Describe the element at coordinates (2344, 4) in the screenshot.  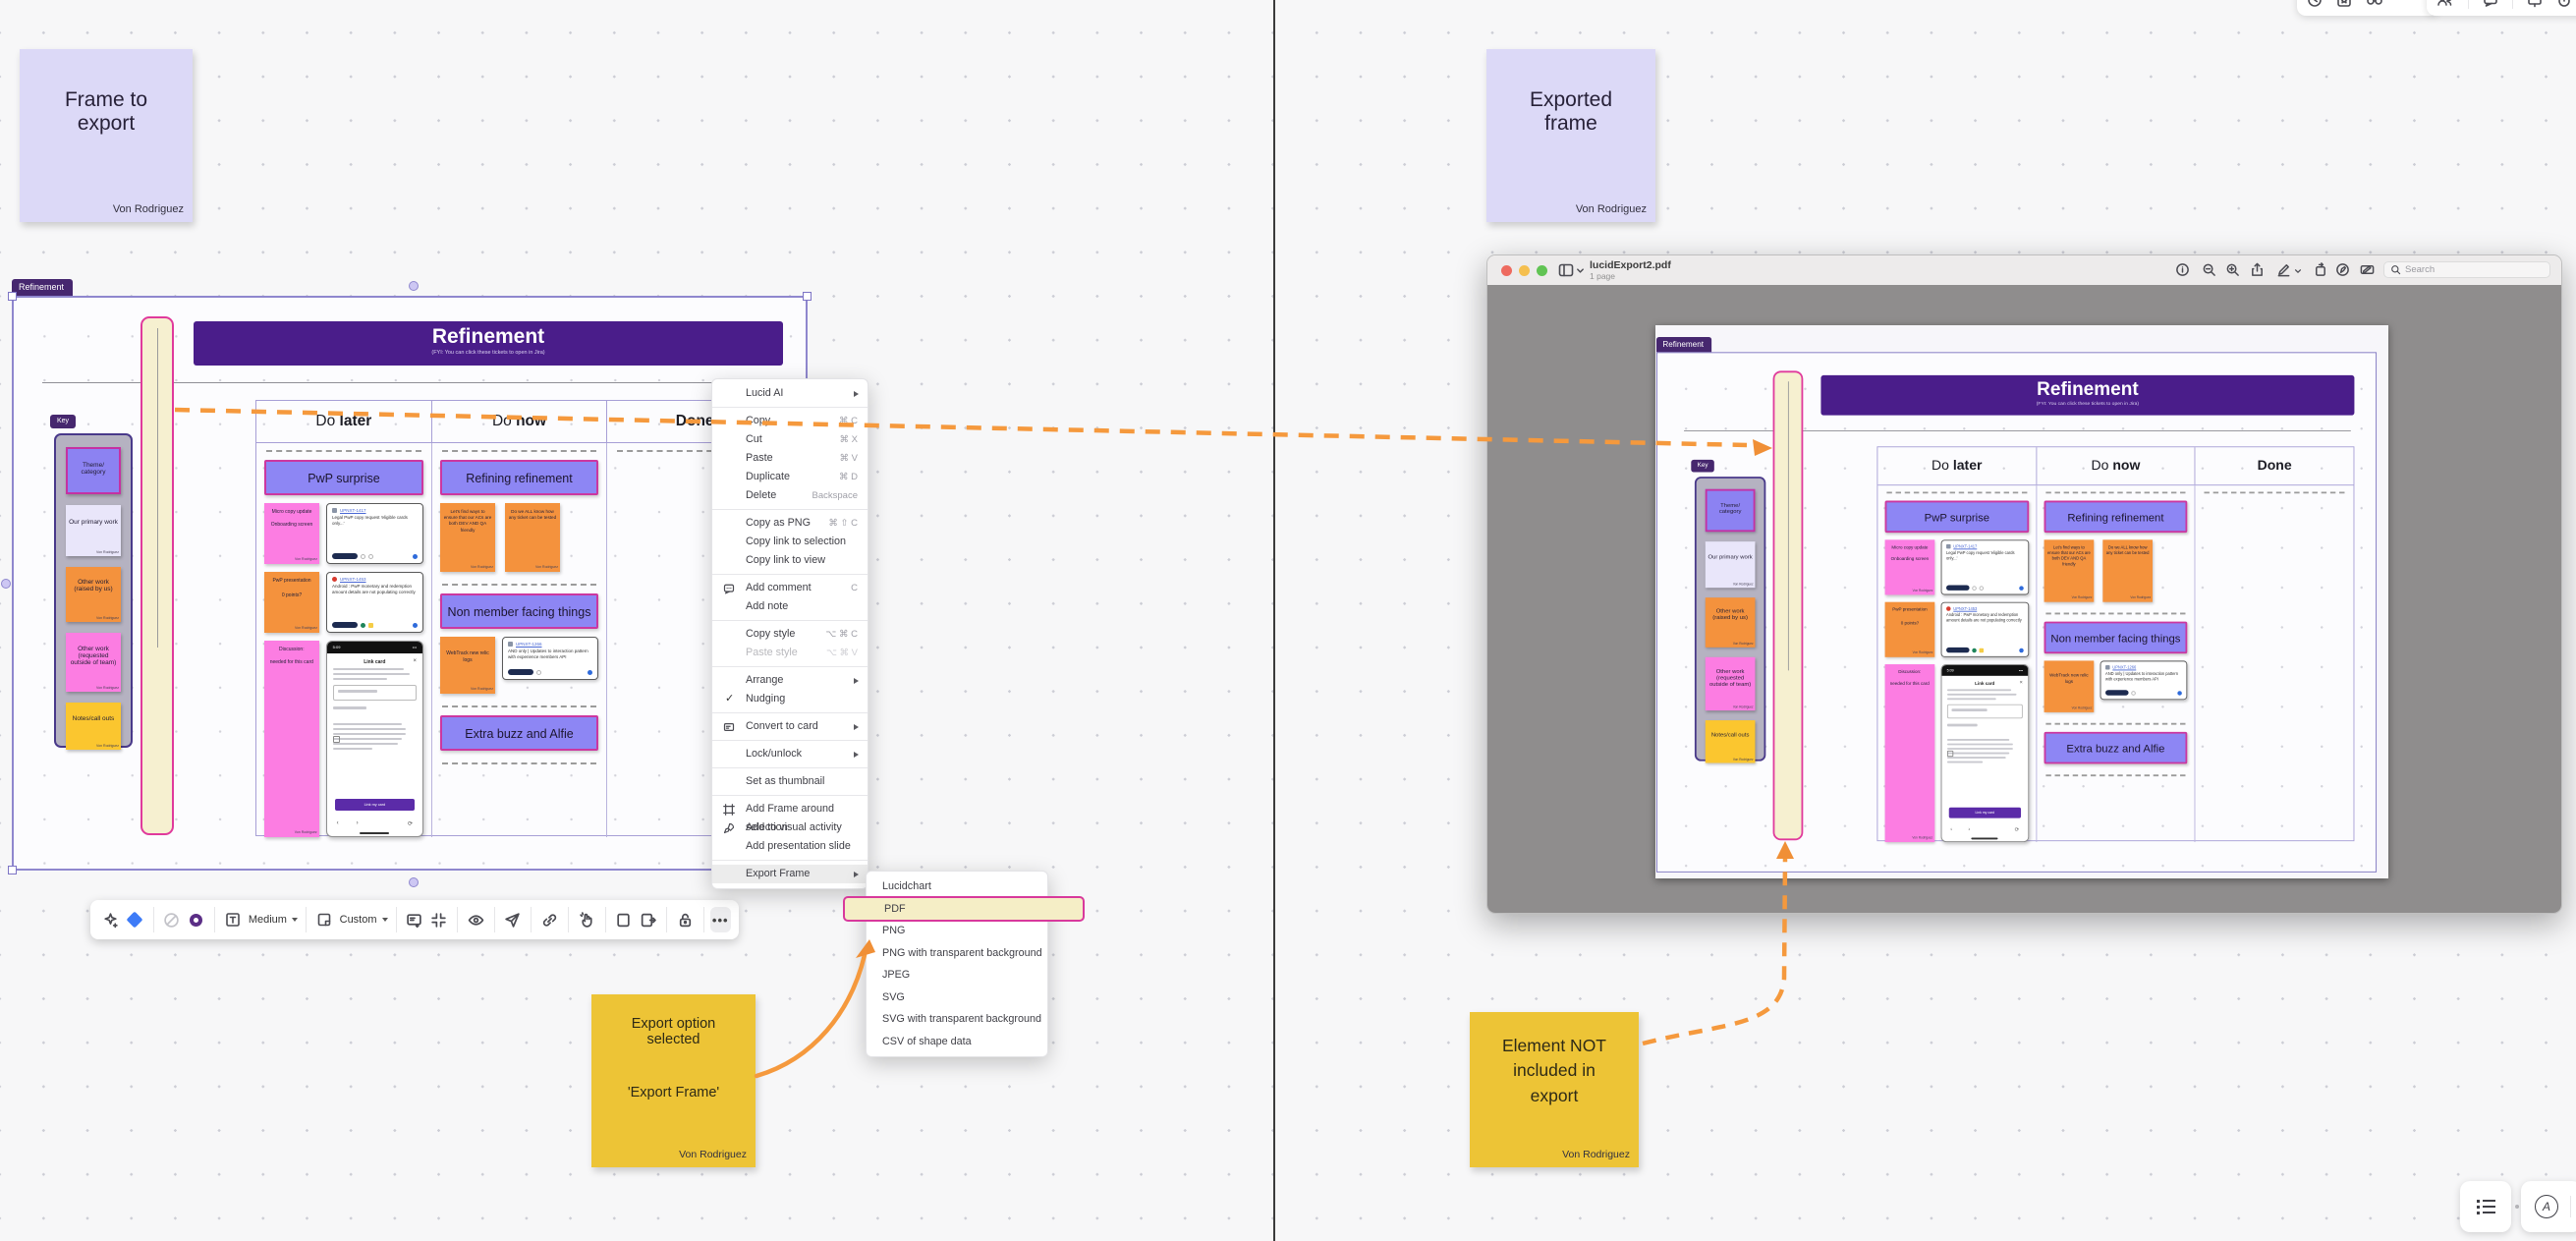
I see `starred-icon` at that location.